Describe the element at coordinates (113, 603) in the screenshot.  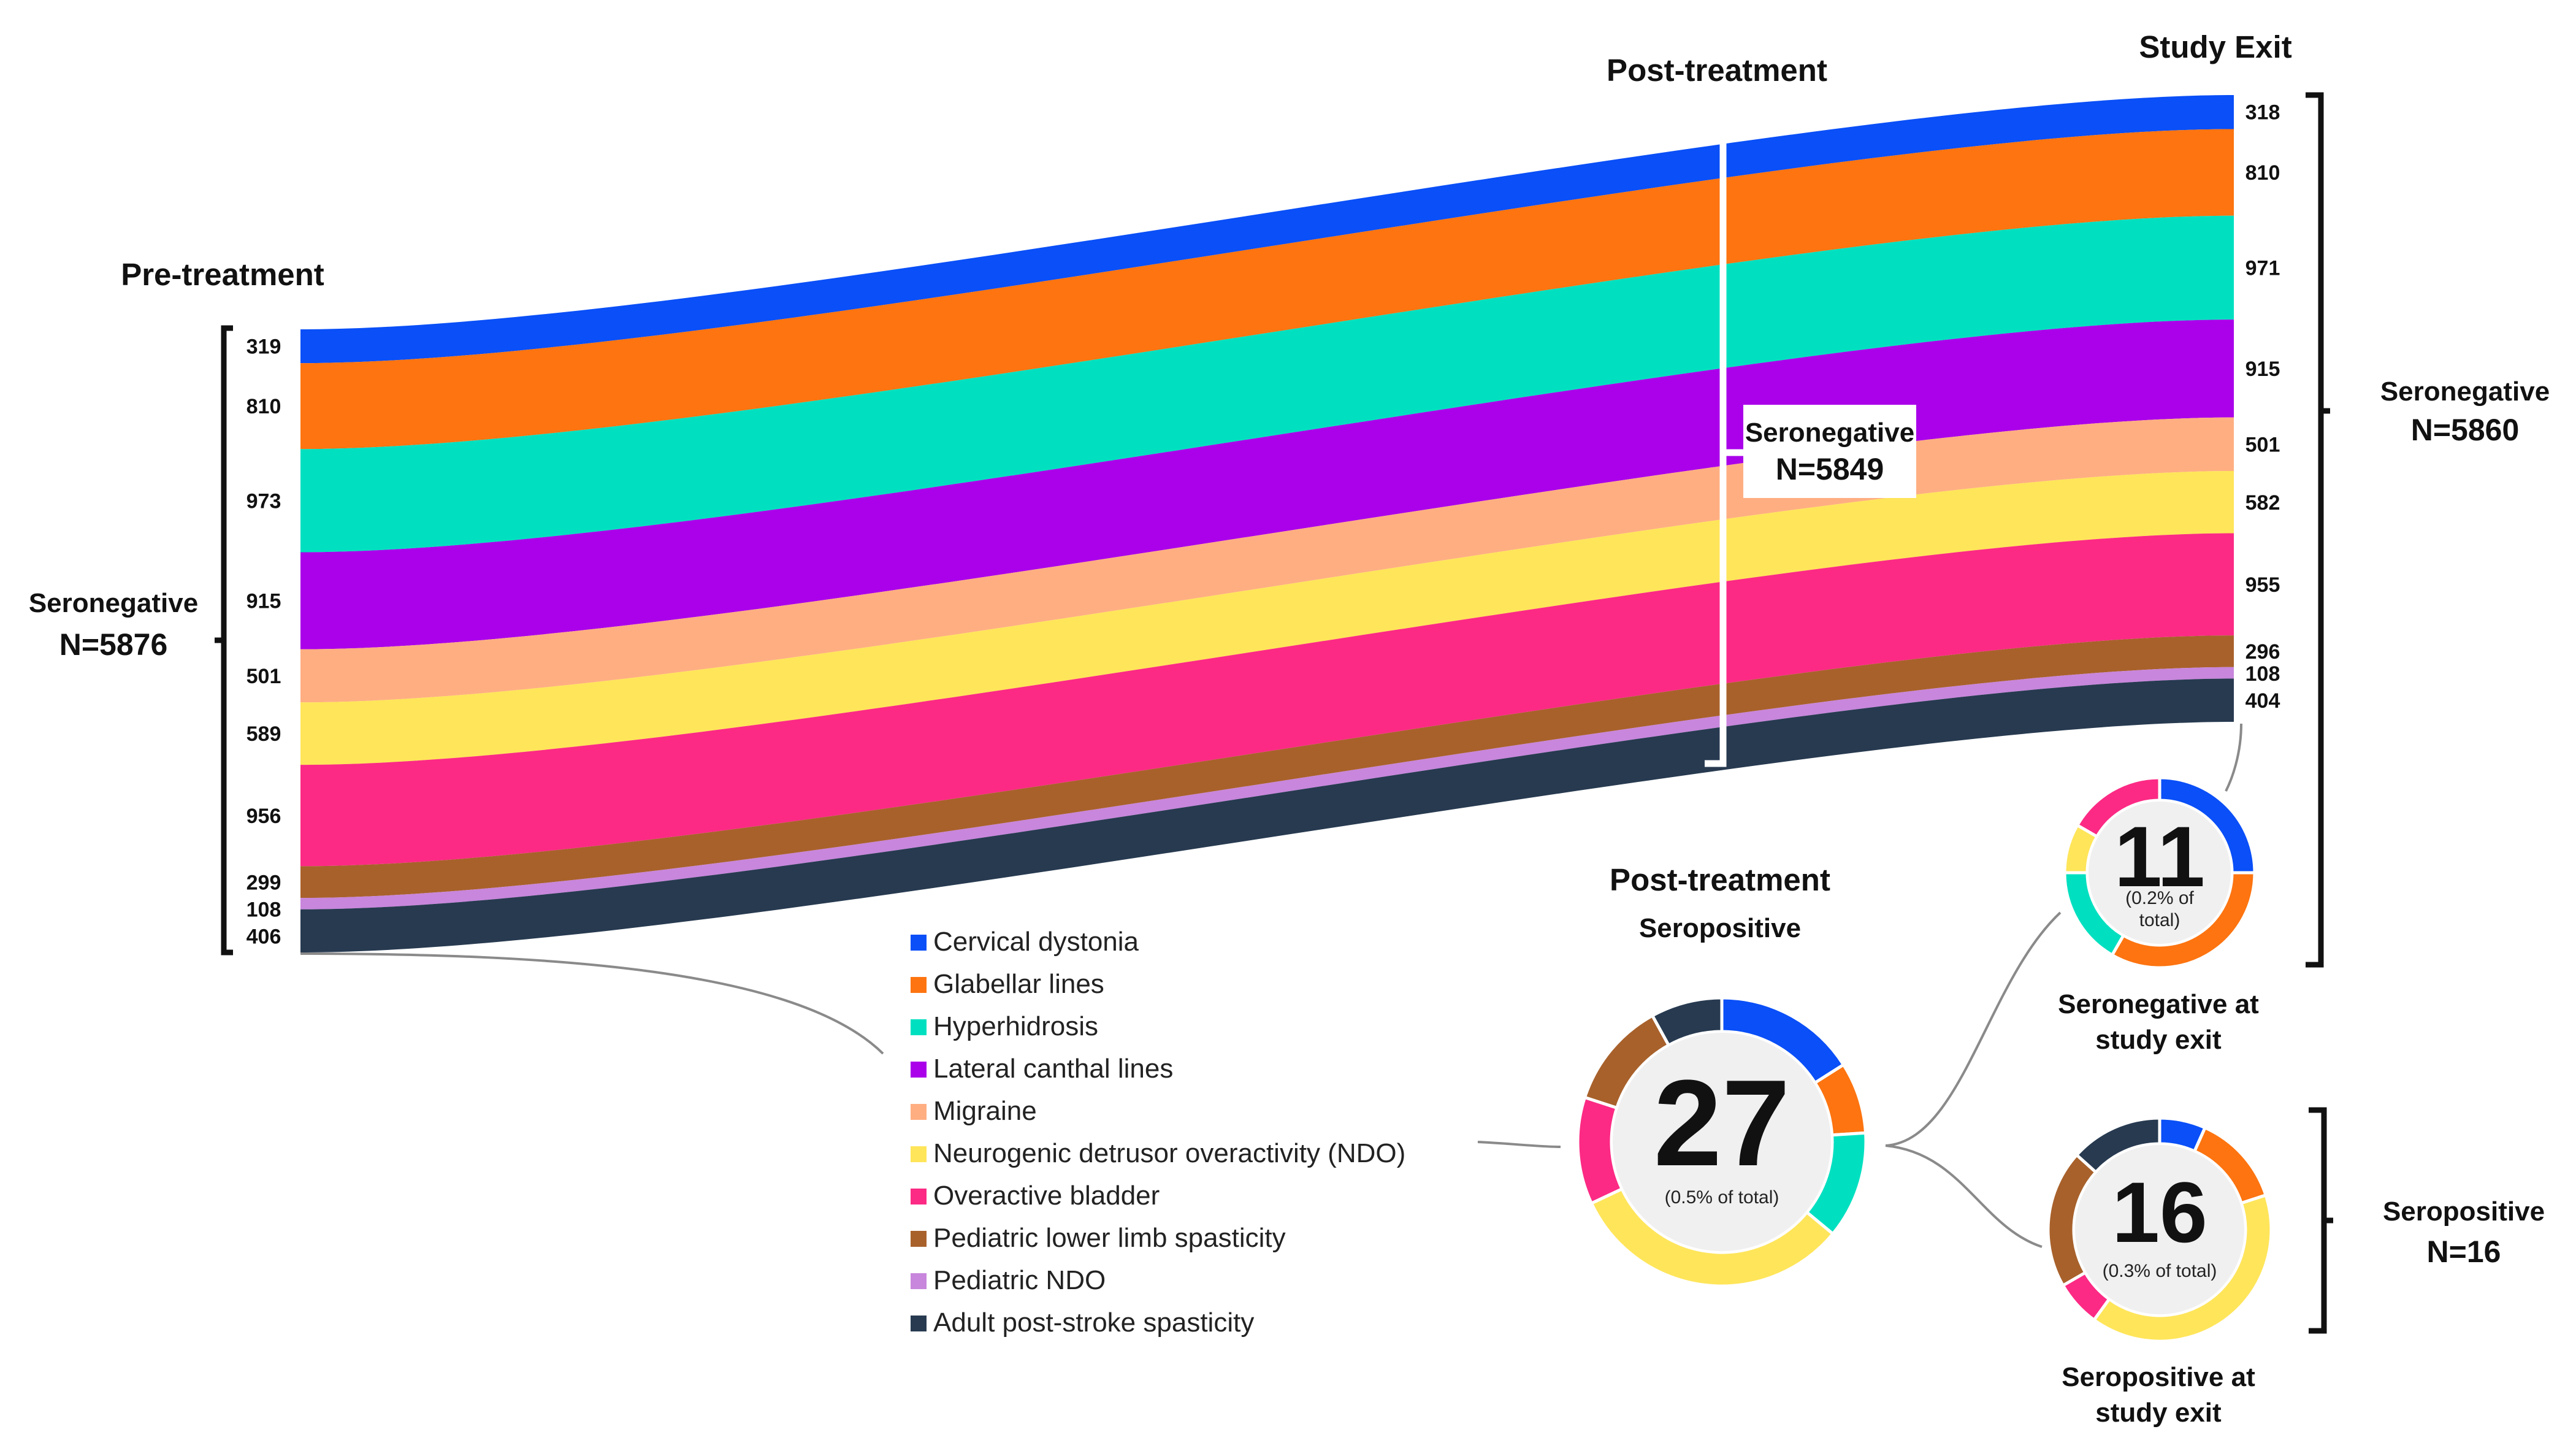
I see `pre-group-label: Seronegative` at that location.